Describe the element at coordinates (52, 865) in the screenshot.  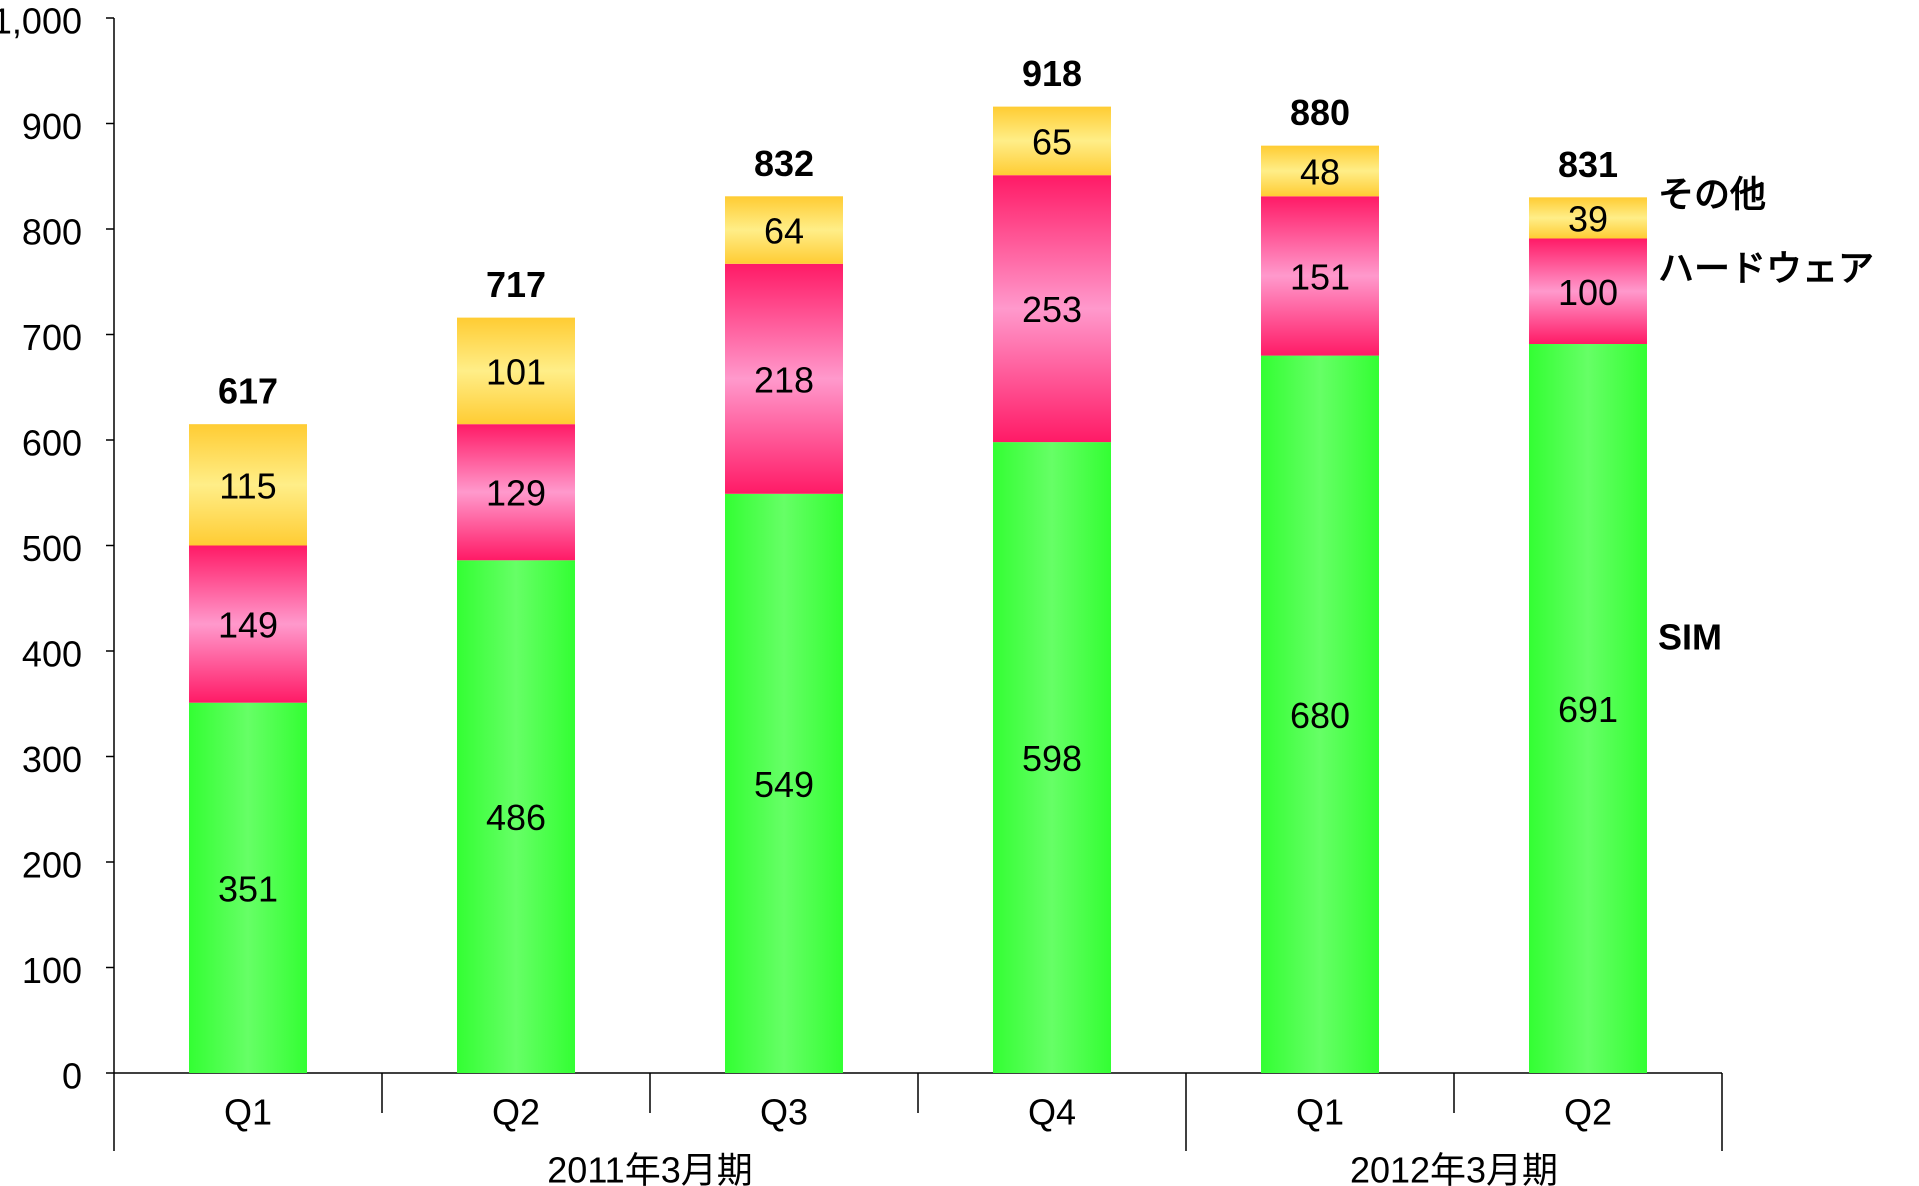
I see `y-tick-label: 200` at that location.